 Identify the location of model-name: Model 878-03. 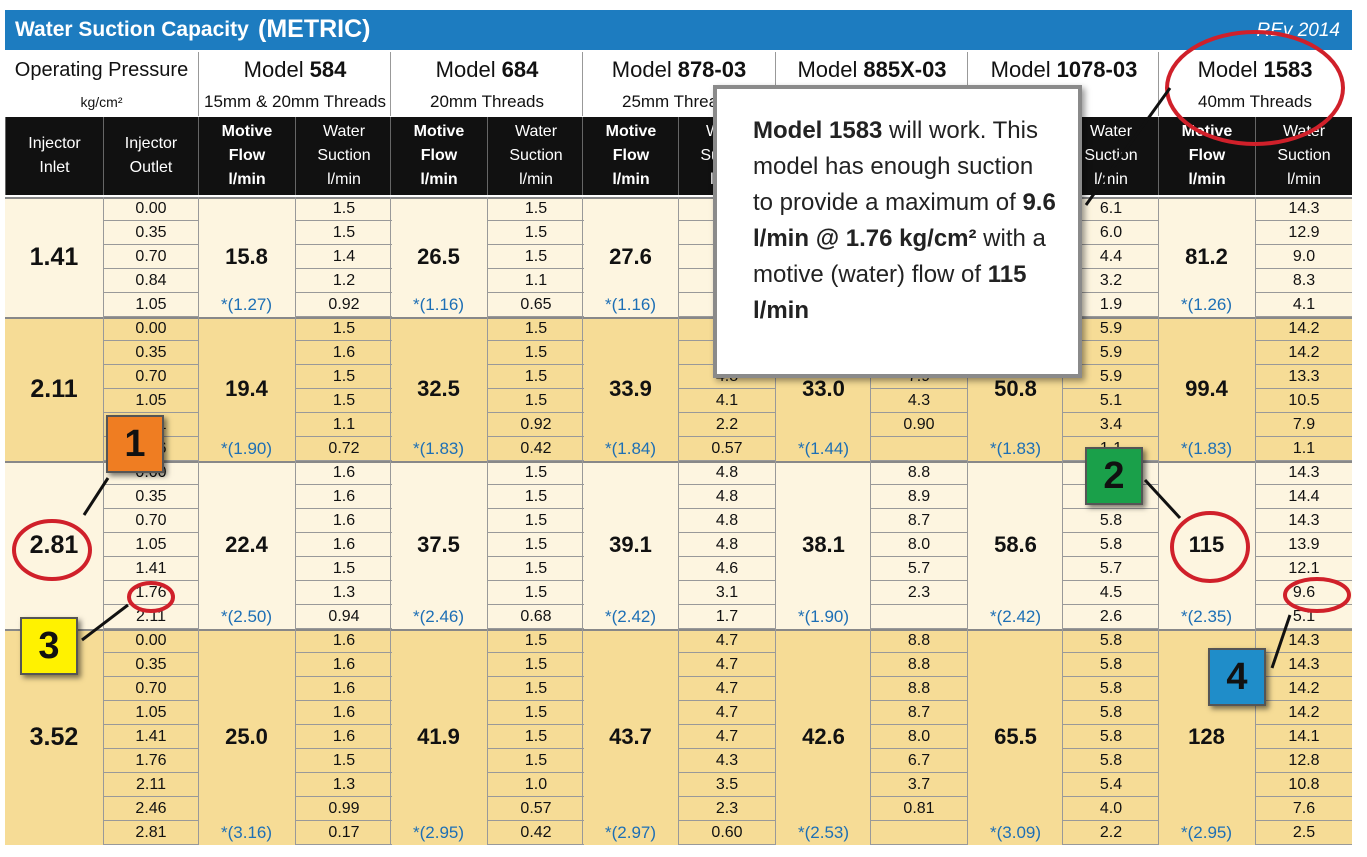
(678, 70).